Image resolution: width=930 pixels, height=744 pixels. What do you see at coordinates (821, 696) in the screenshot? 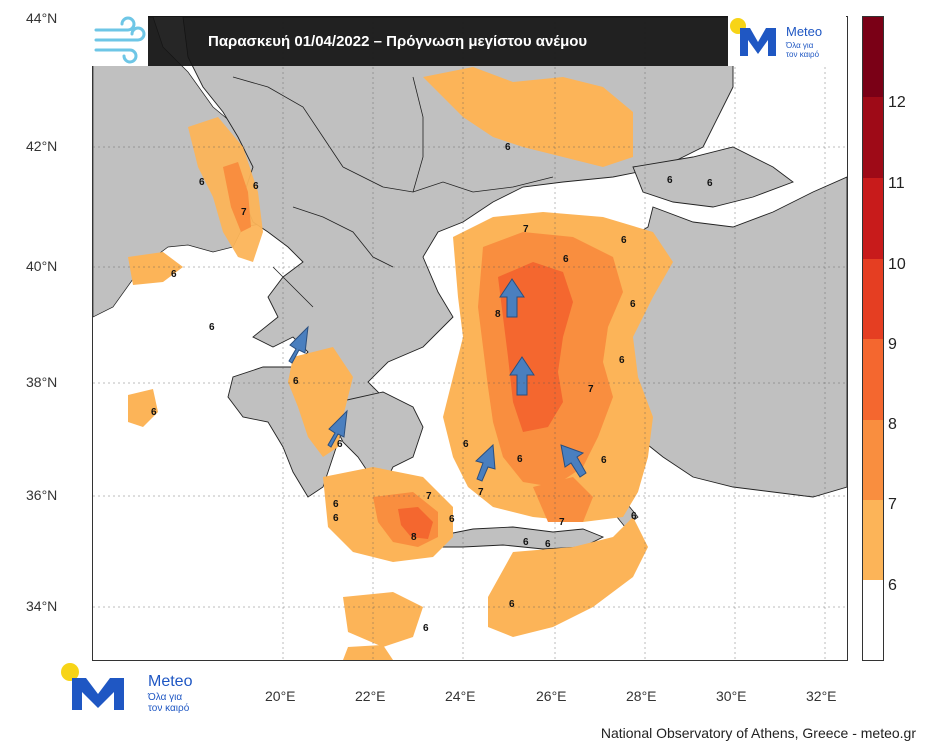
I see `lon-label: 32°E` at bounding box center [821, 696].